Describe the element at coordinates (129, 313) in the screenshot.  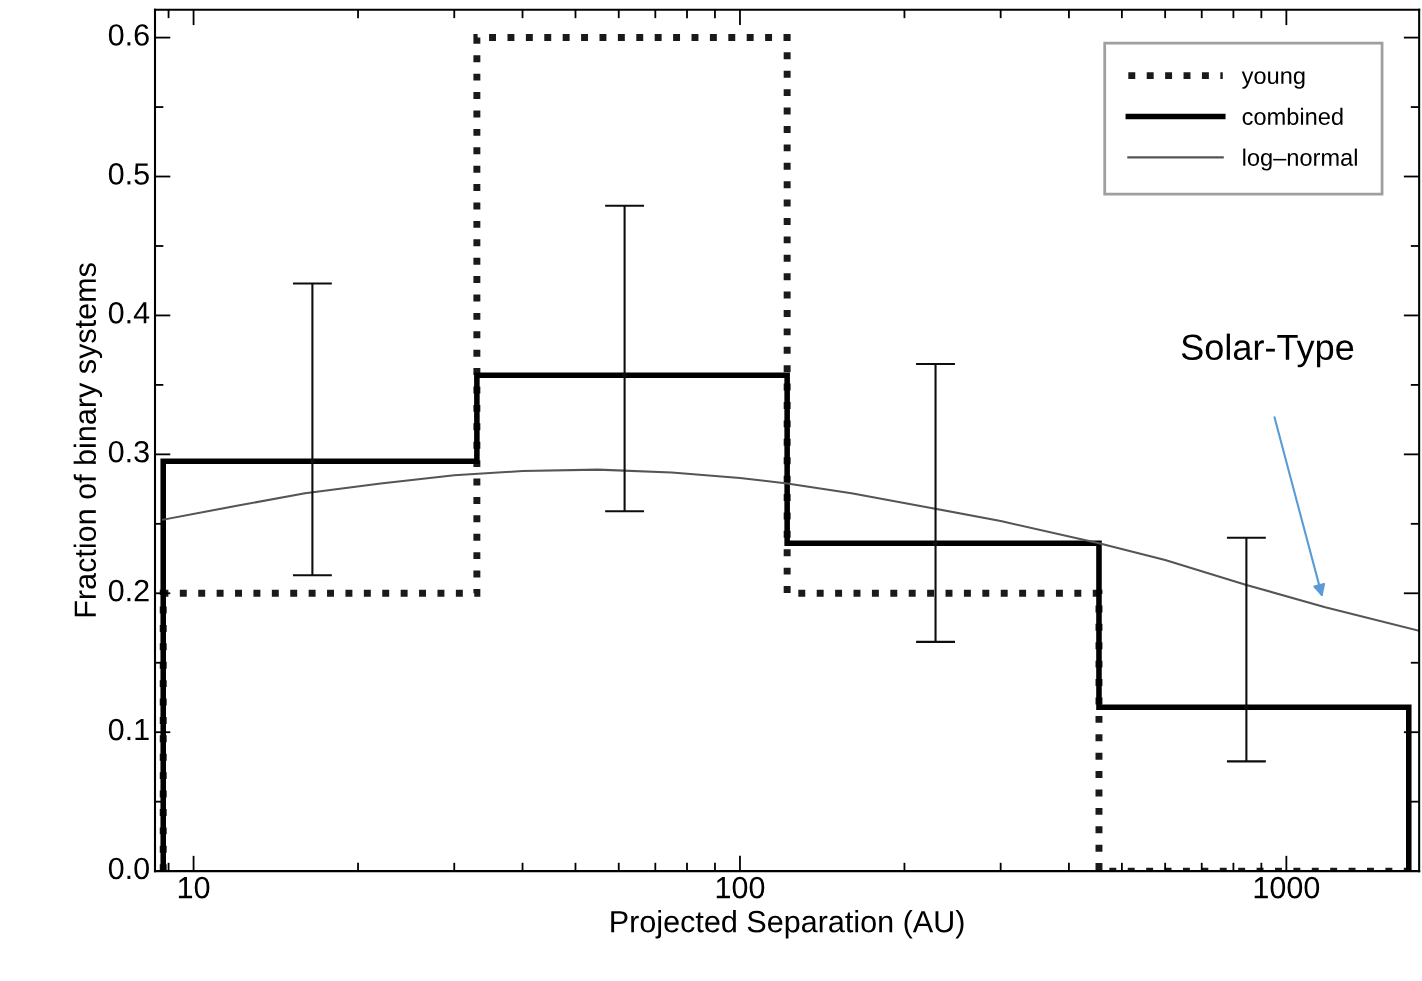
I see `y-tick-label: 0.4` at that location.